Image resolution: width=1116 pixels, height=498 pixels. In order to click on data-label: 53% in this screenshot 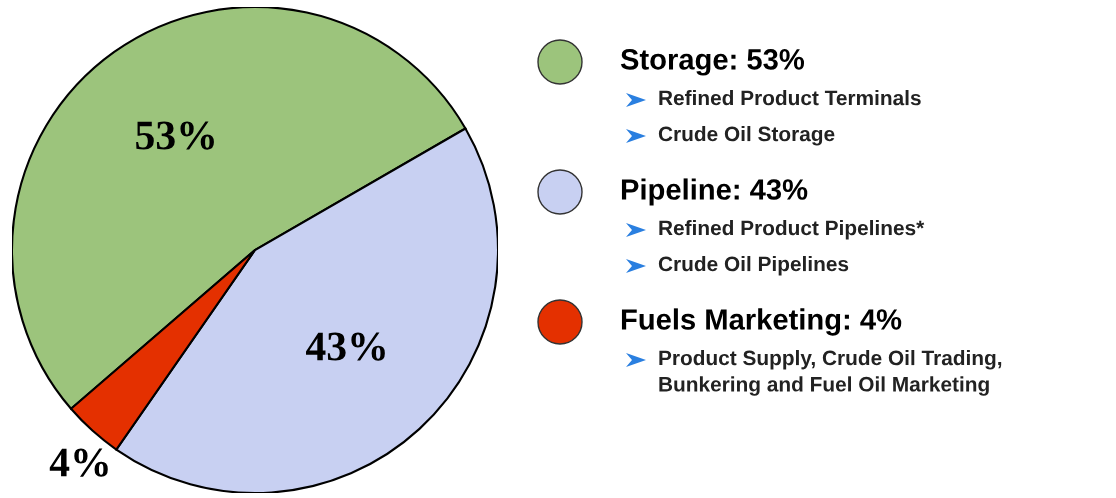, I will do `click(175, 135)`.